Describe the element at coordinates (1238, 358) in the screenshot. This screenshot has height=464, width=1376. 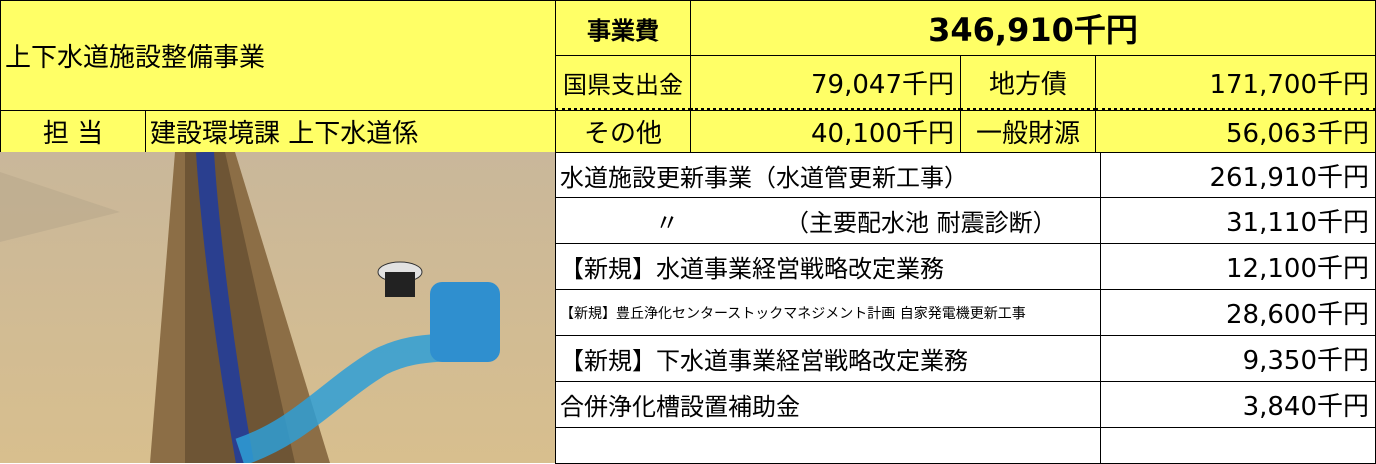
I see `project-amount: 9,350千円` at that location.